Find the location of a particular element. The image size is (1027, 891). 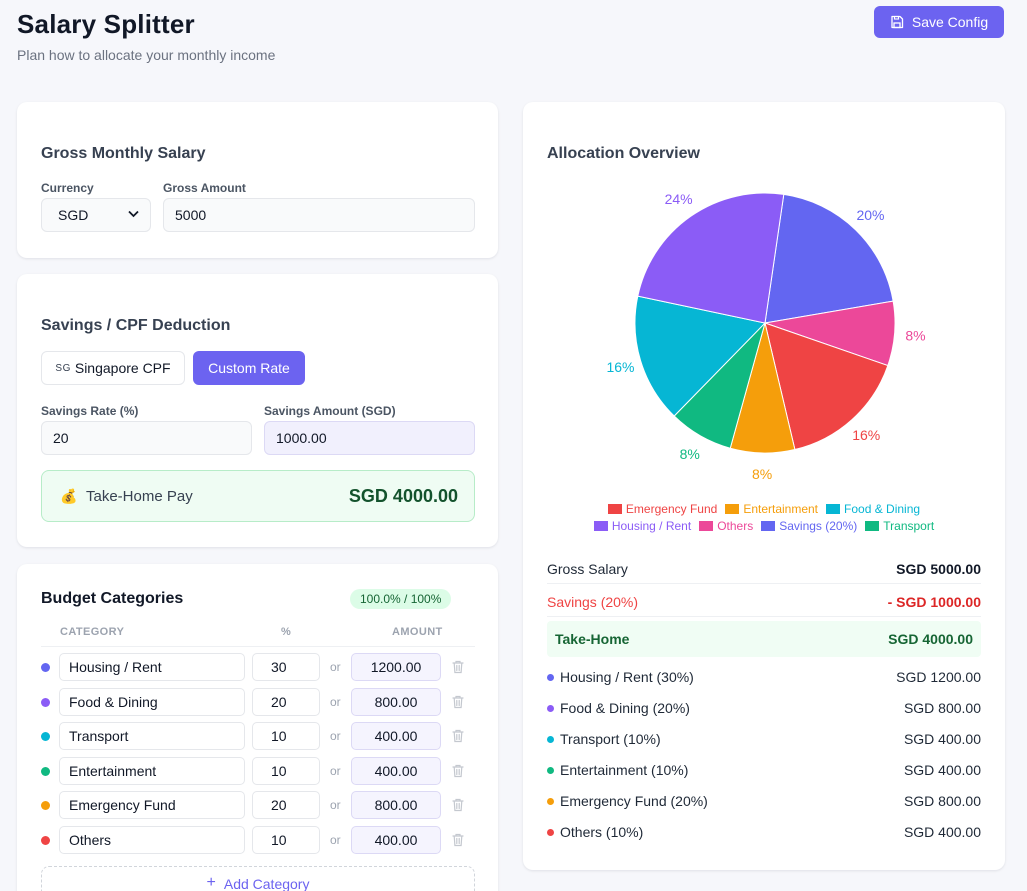

pie-slice-label: 8% is located at coordinates (915, 335).